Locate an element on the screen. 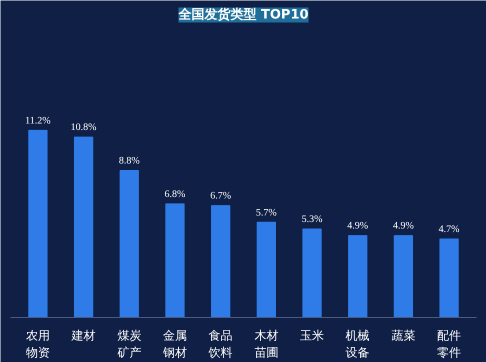 This screenshot has height=362, width=486. data-label: 10.8% is located at coordinates (83, 128).